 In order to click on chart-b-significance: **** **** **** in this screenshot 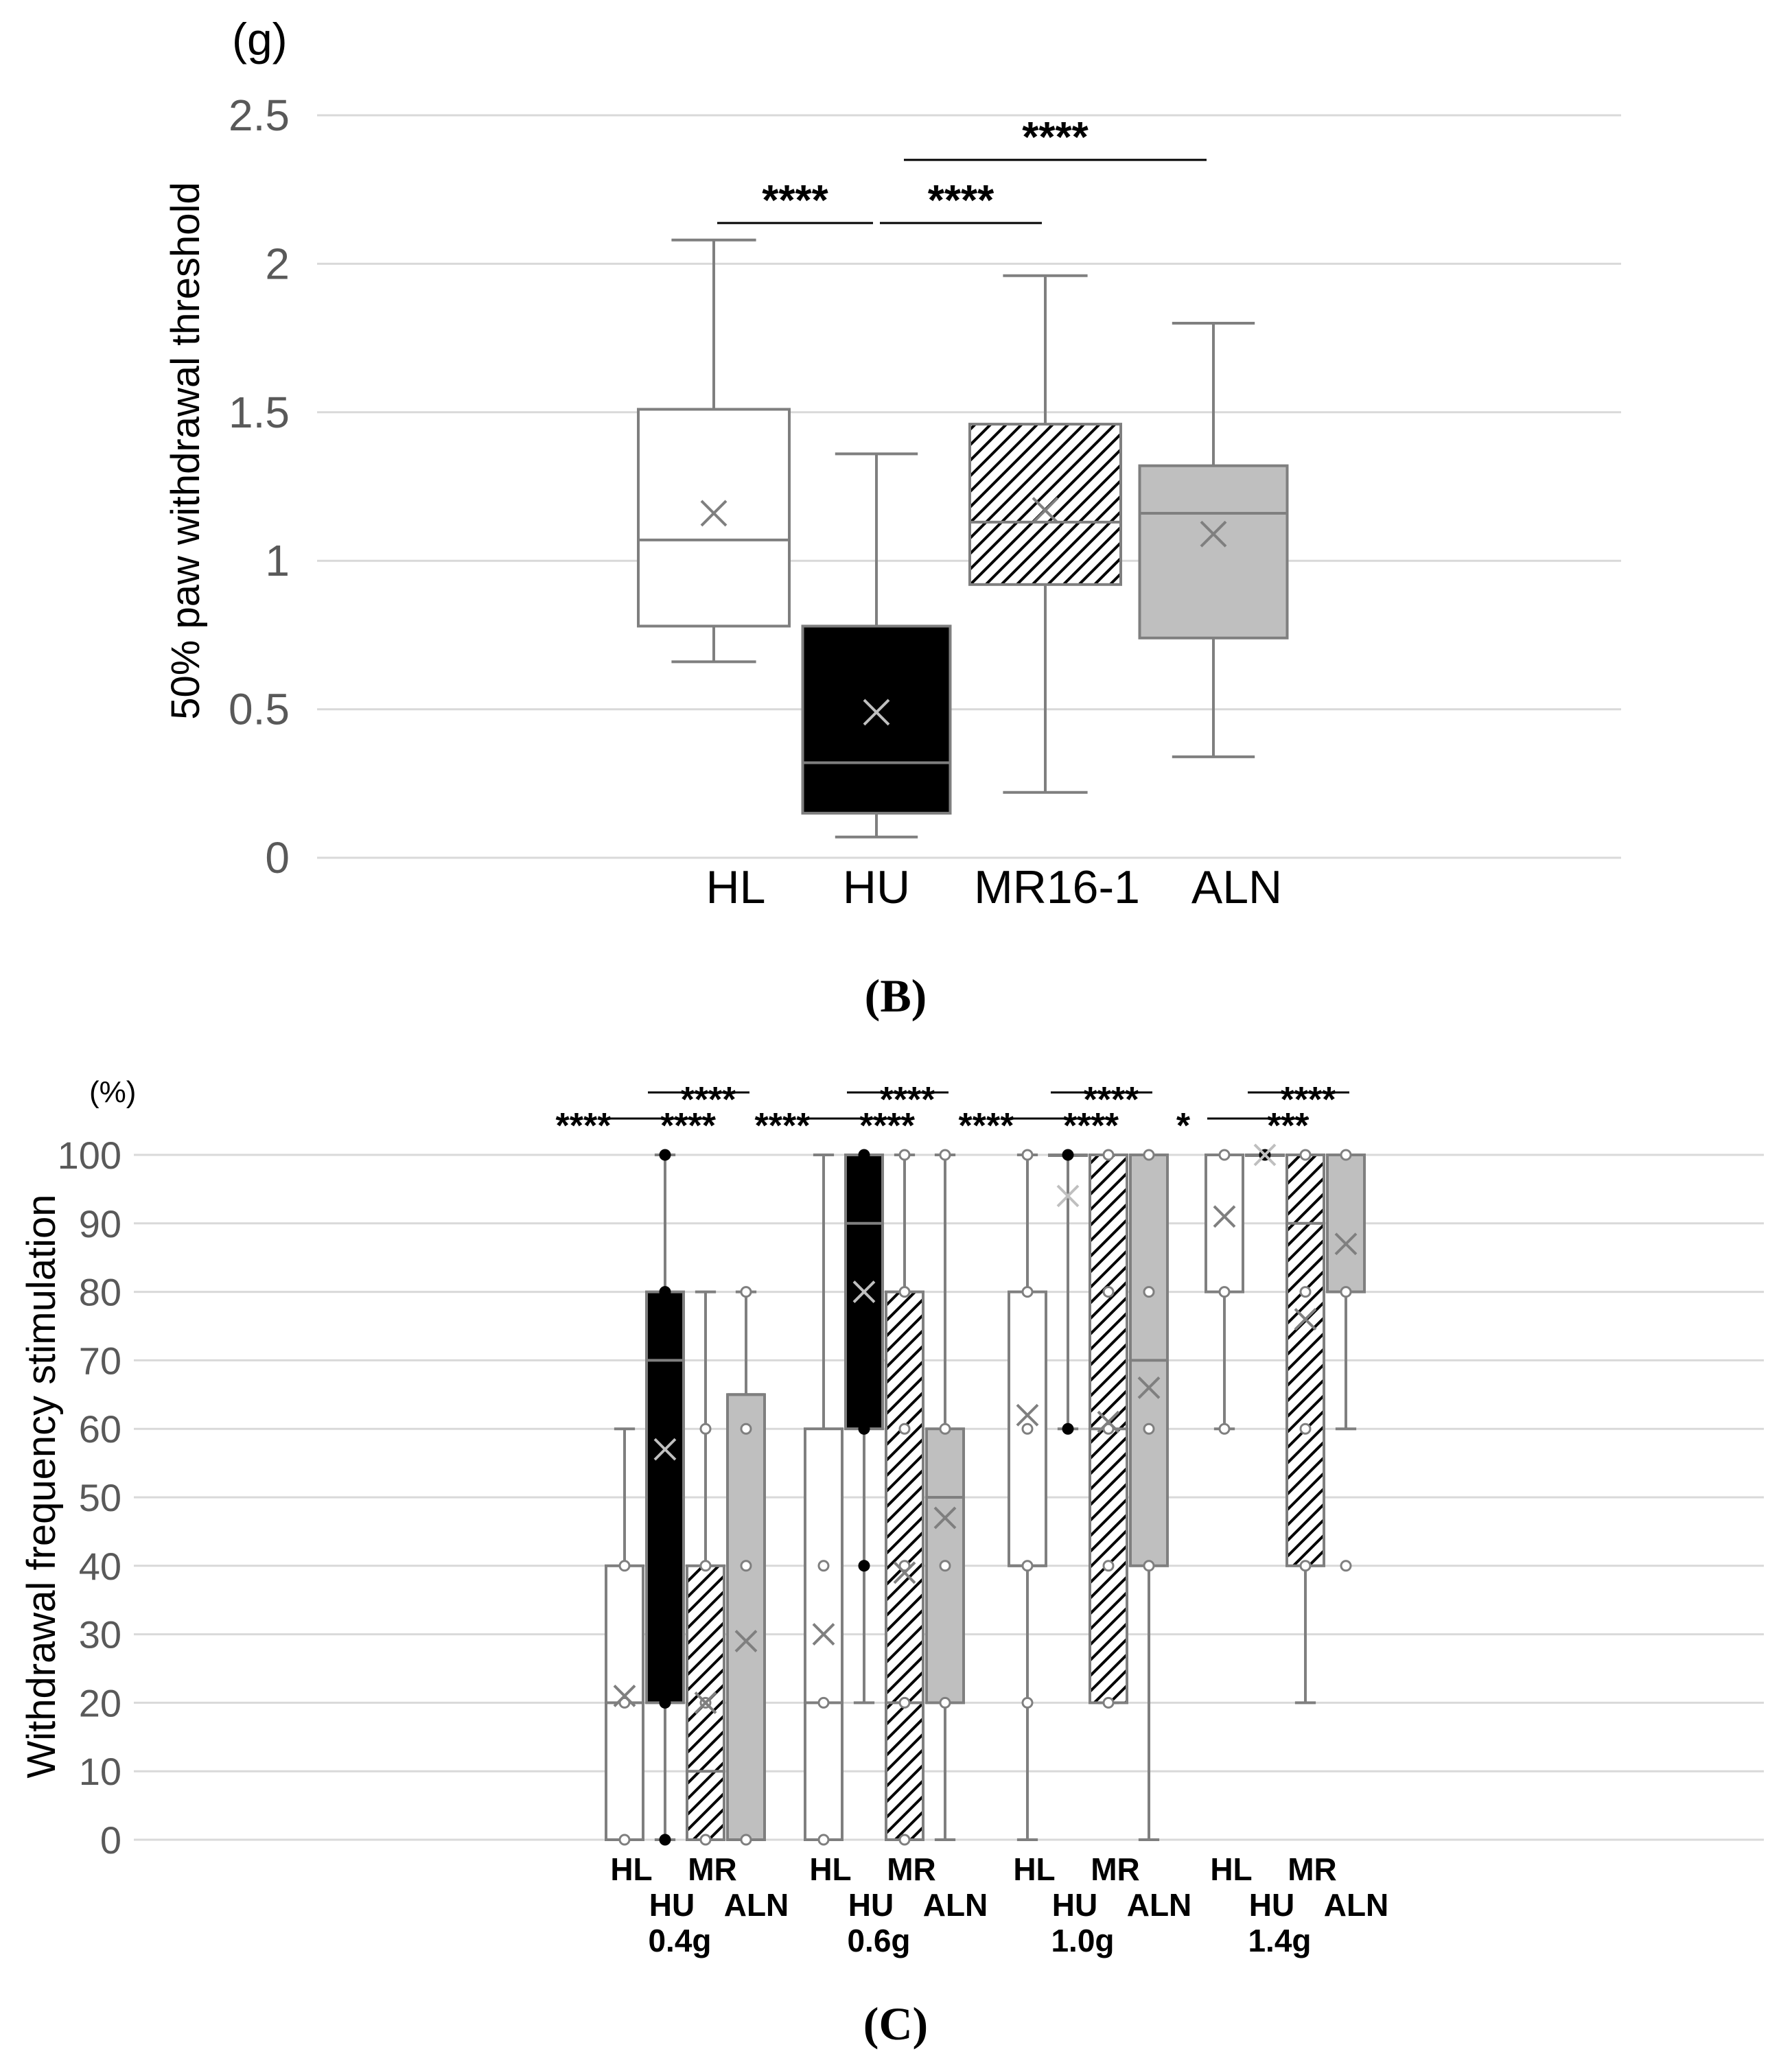, I will do `click(962, 169)`.